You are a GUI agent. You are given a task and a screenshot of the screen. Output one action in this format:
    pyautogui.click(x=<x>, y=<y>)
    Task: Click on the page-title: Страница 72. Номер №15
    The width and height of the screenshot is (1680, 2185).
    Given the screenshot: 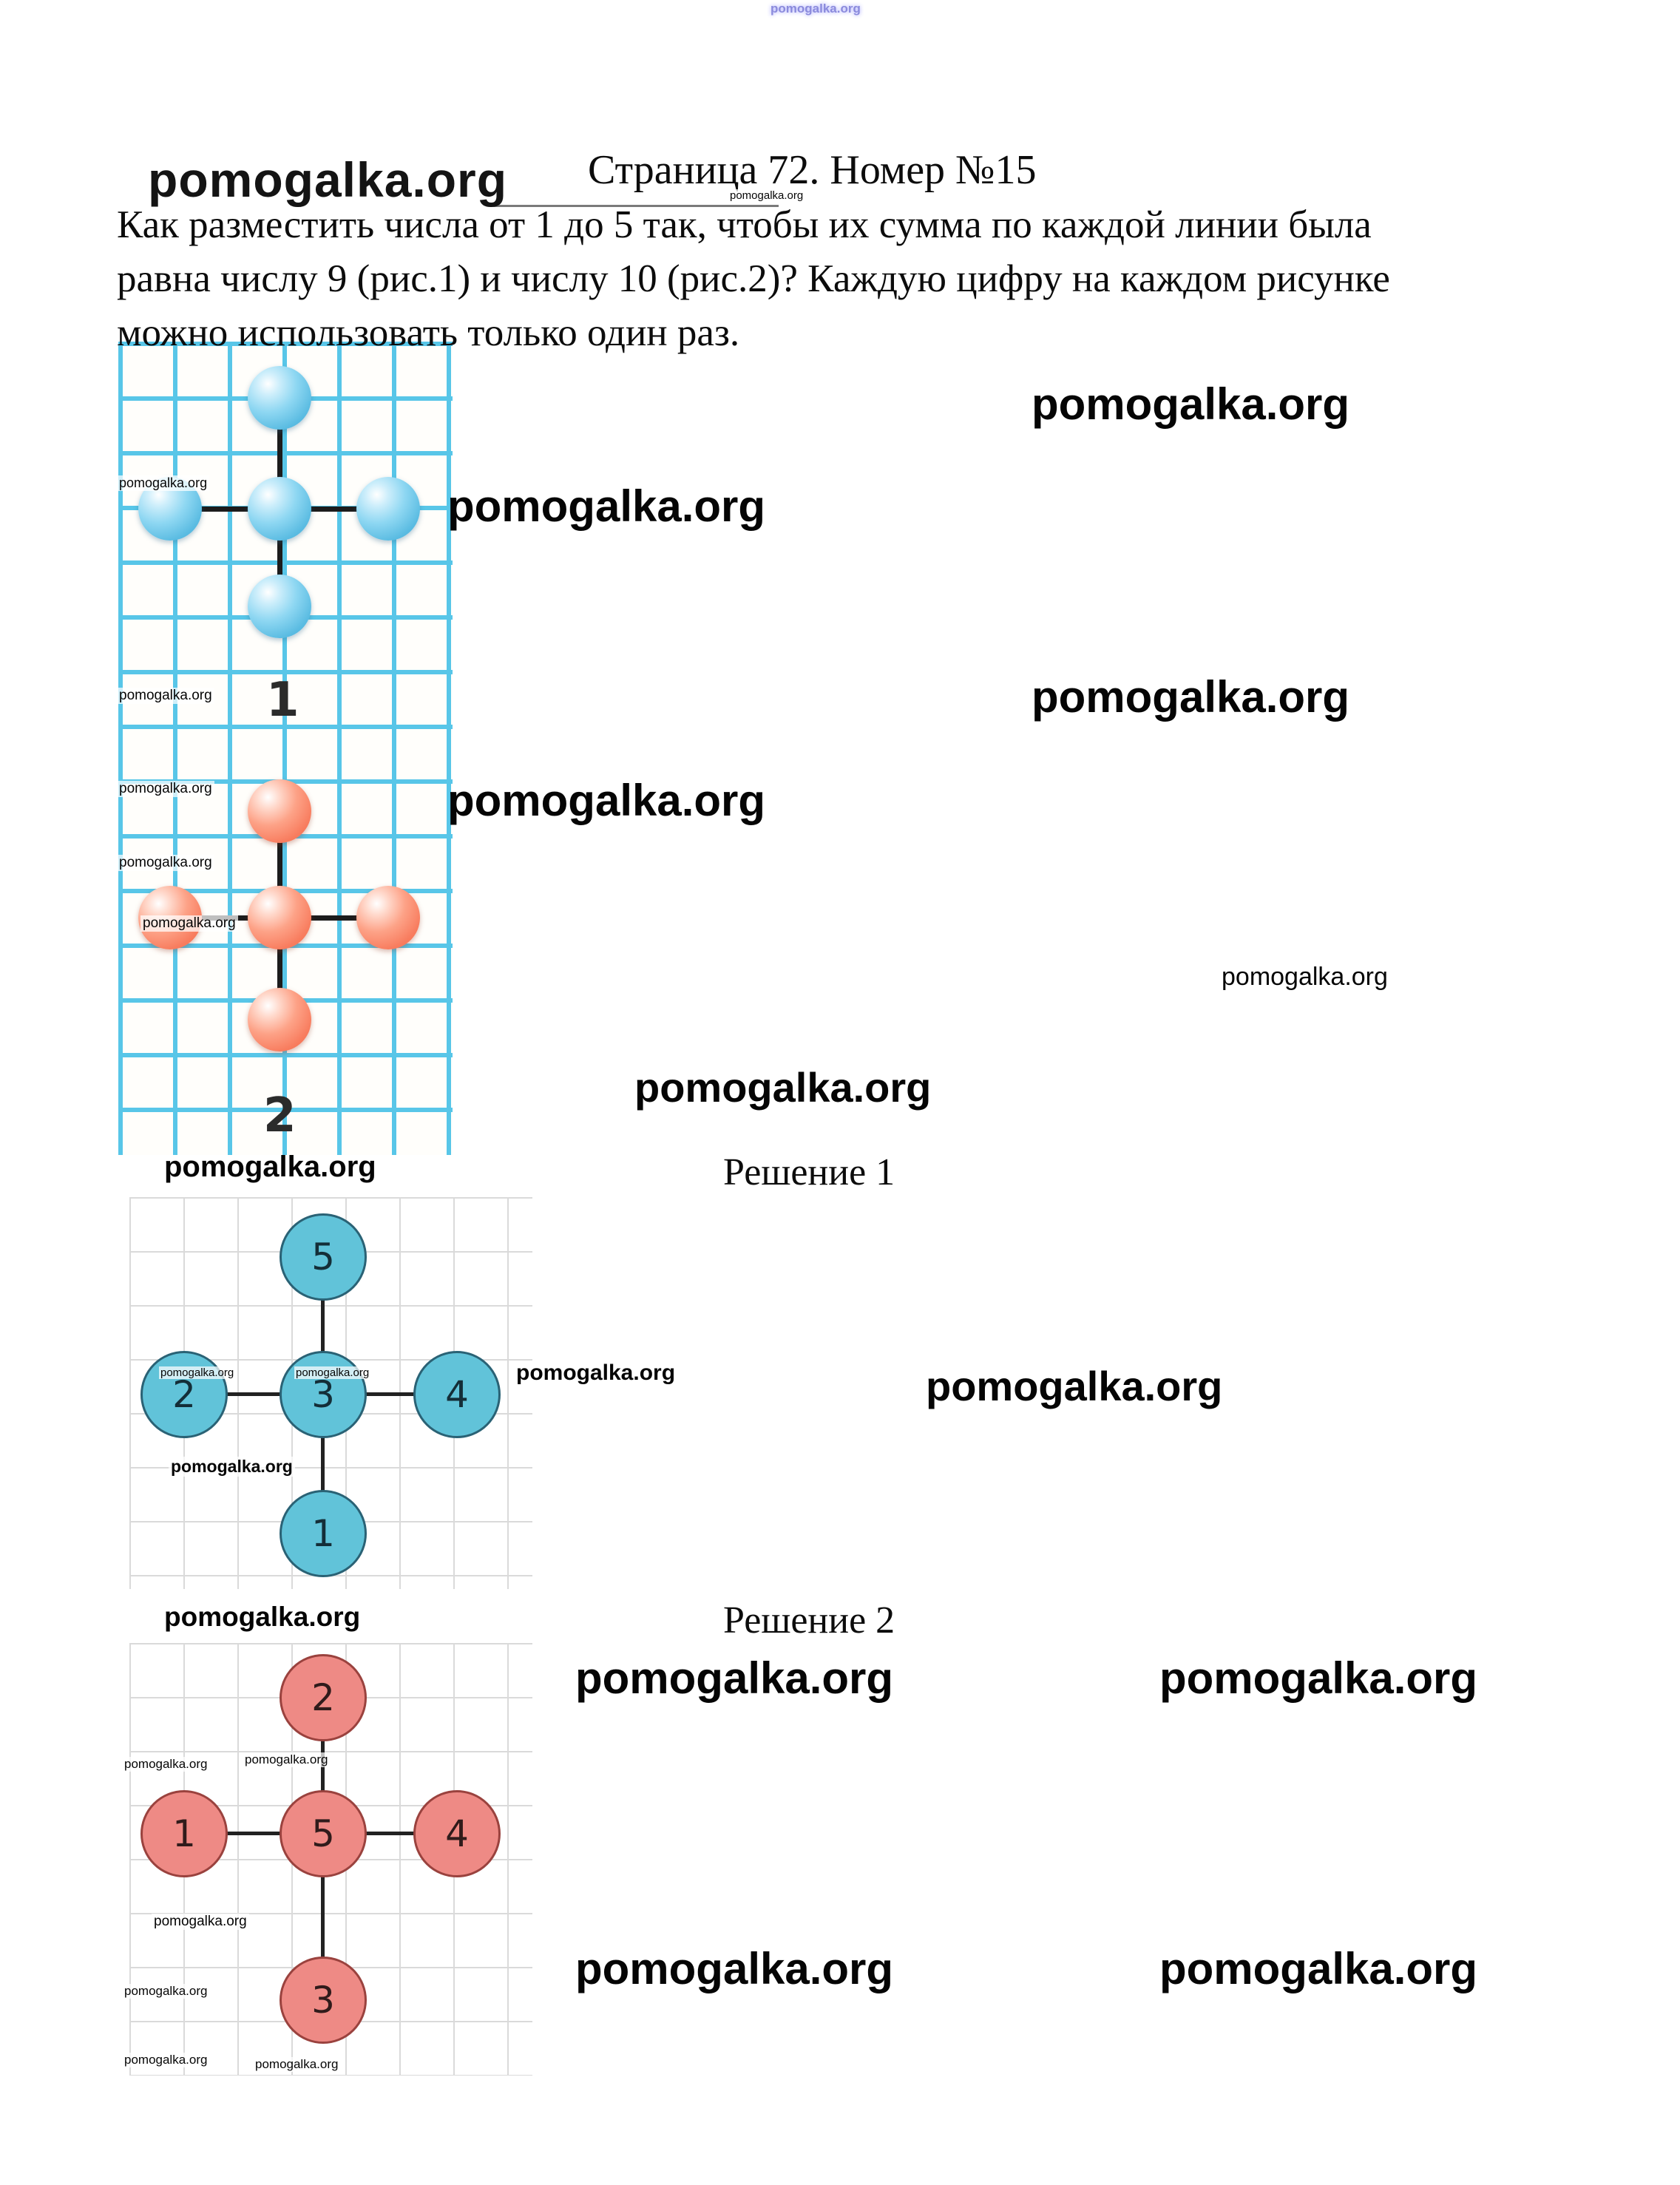 What is the action you would take?
    pyautogui.click(x=812, y=170)
    